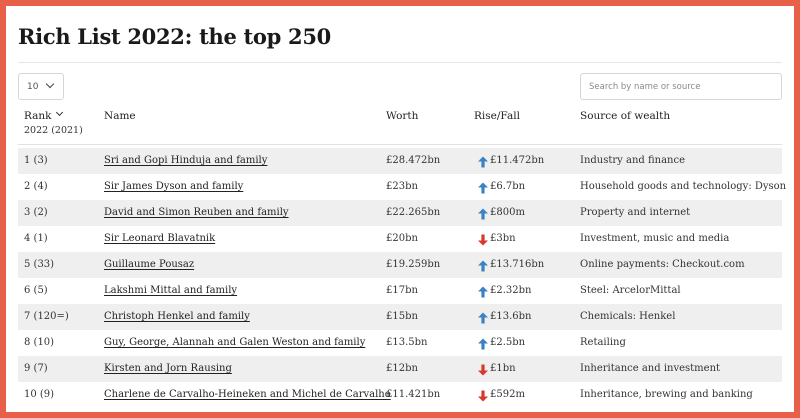 This screenshot has width=800, height=418. I want to click on rank-cell: 4 (1), so click(36, 238).